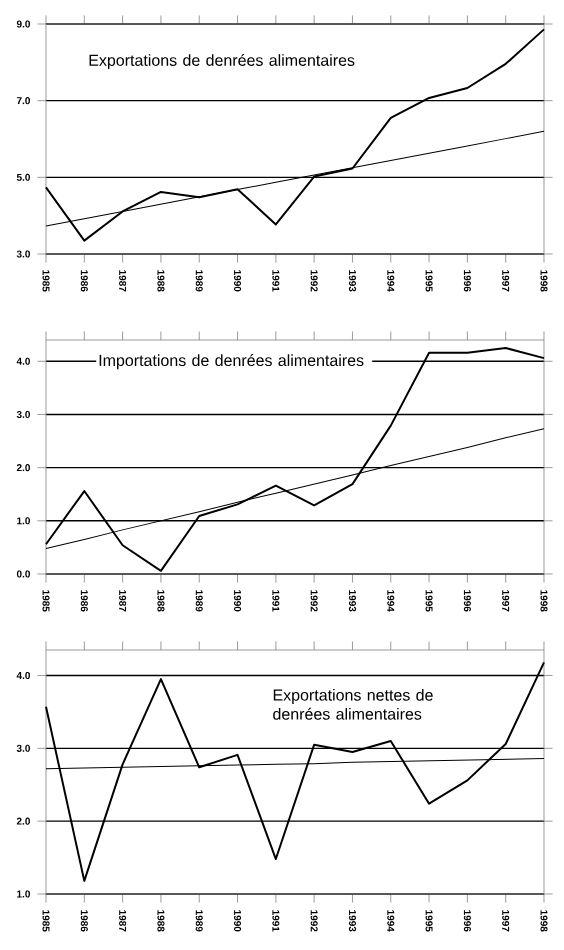 The width and height of the screenshot is (564, 950). I want to click on text: Importations de denrées alimentaires, so click(231, 362).